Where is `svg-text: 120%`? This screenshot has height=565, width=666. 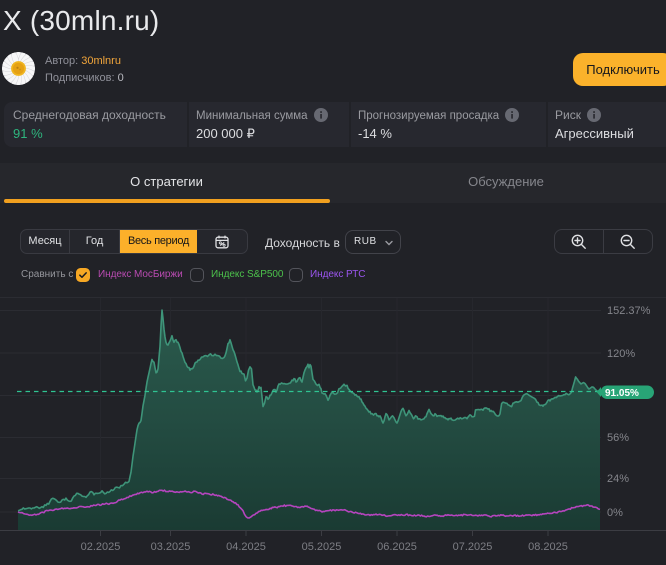 svg-text: 120% is located at coordinates (621, 354).